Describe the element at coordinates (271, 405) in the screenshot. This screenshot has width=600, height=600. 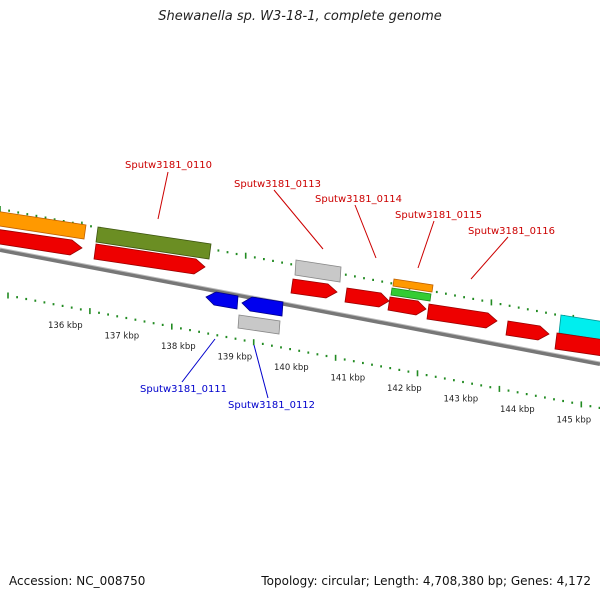
I see `gene-label-0112: Sputw3181_0112` at that location.